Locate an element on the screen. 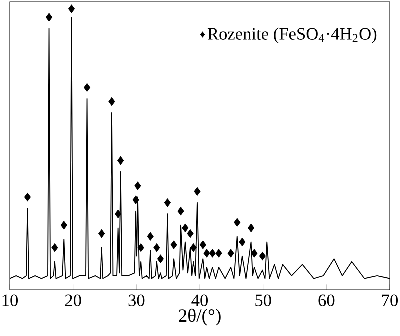 The width and height of the screenshot is (400, 336). x-tick-label: 30 is located at coordinates (136, 300).